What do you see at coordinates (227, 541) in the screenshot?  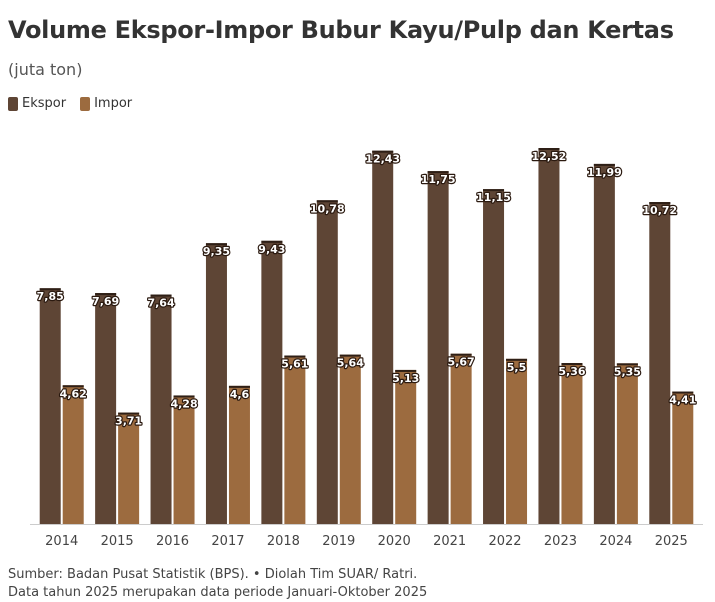 I see `x-tick-label-2017: 2017` at bounding box center [227, 541].